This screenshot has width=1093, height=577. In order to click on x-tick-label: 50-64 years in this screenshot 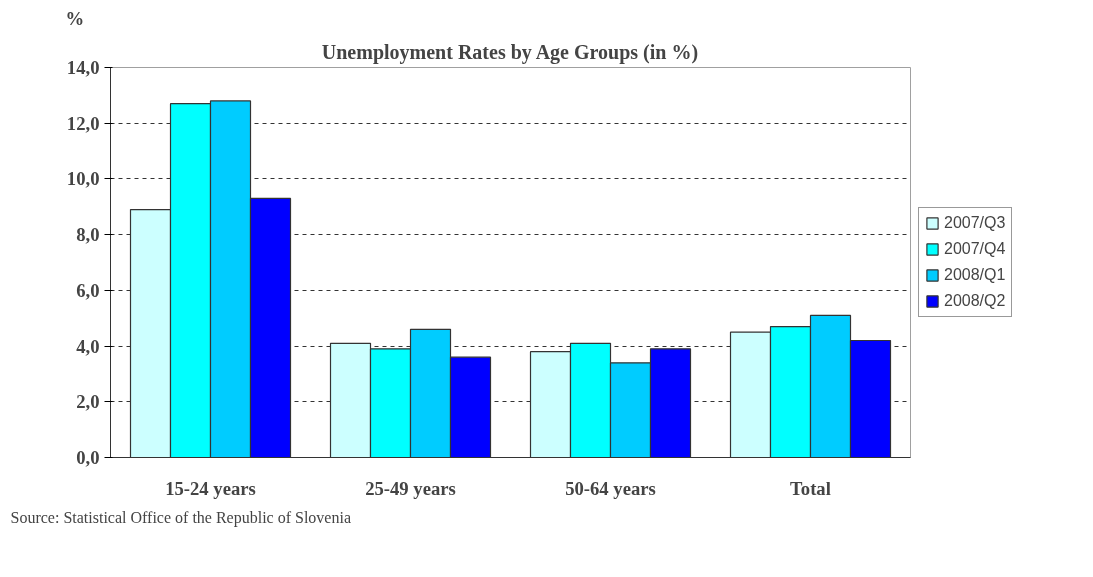, I will do `click(610, 488)`.